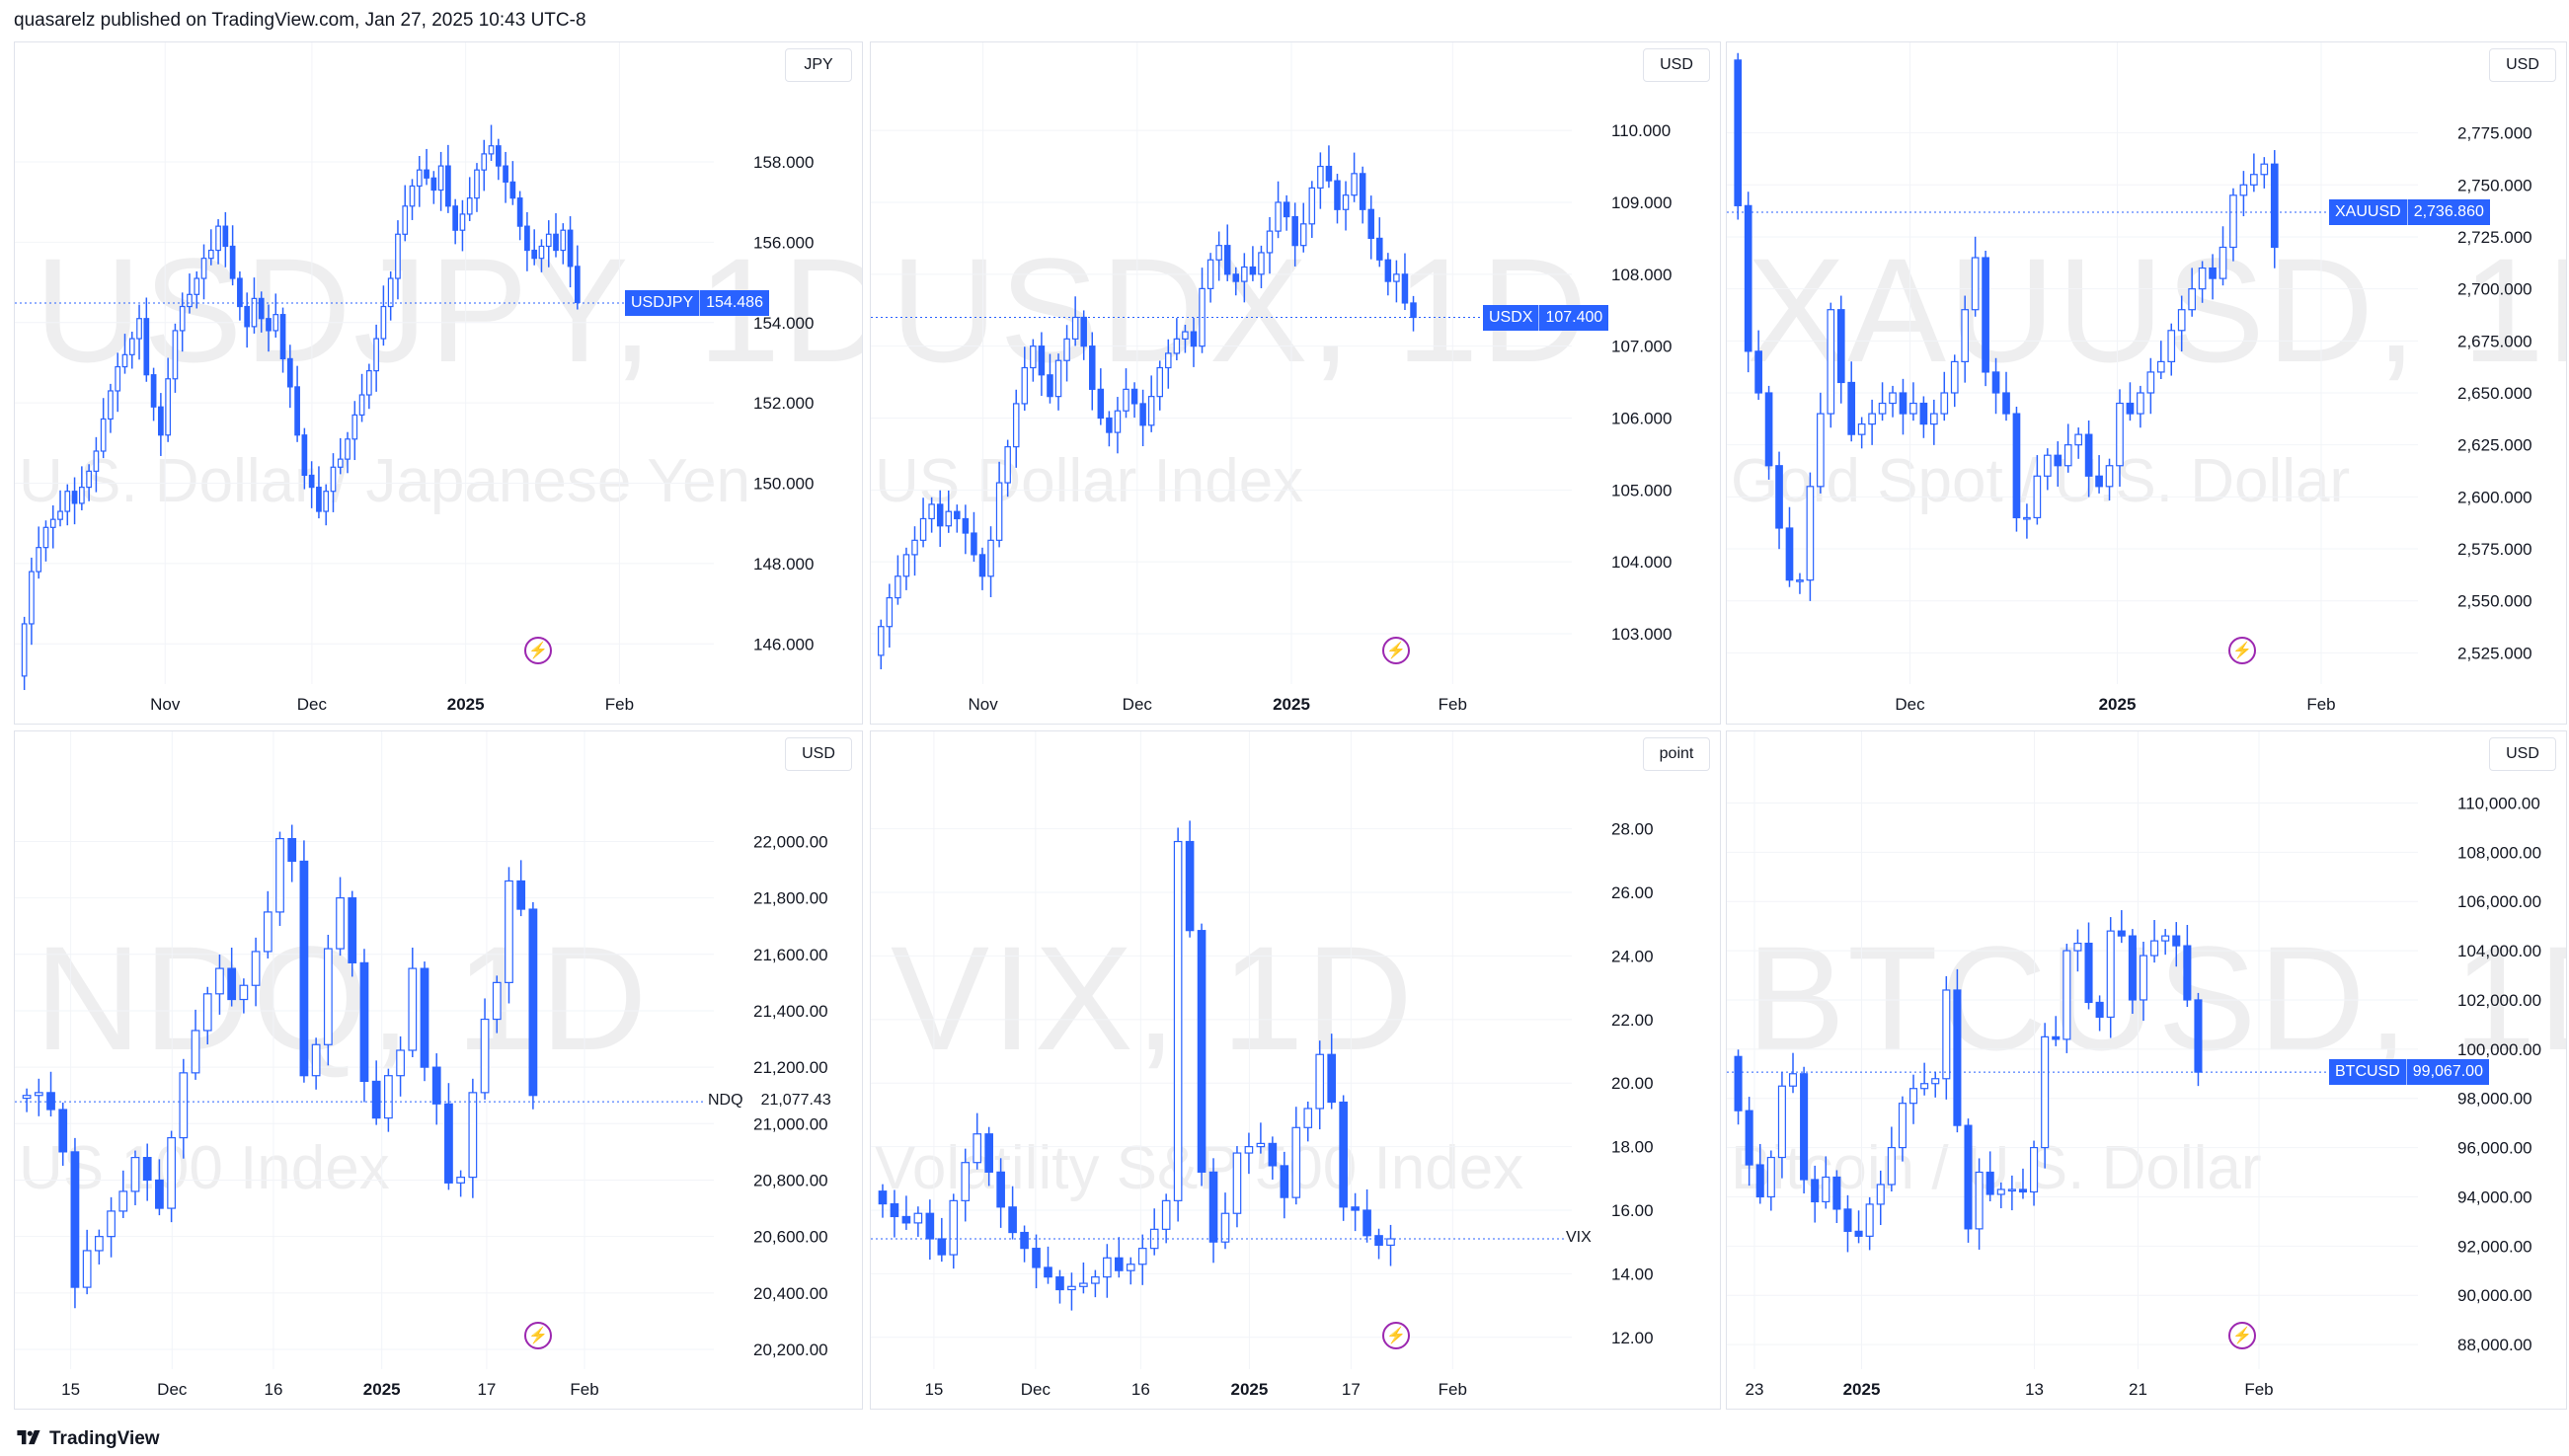 This screenshot has height=1456, width=2569. I want to click on x-tick-label: Dec, so click(172, 1389).